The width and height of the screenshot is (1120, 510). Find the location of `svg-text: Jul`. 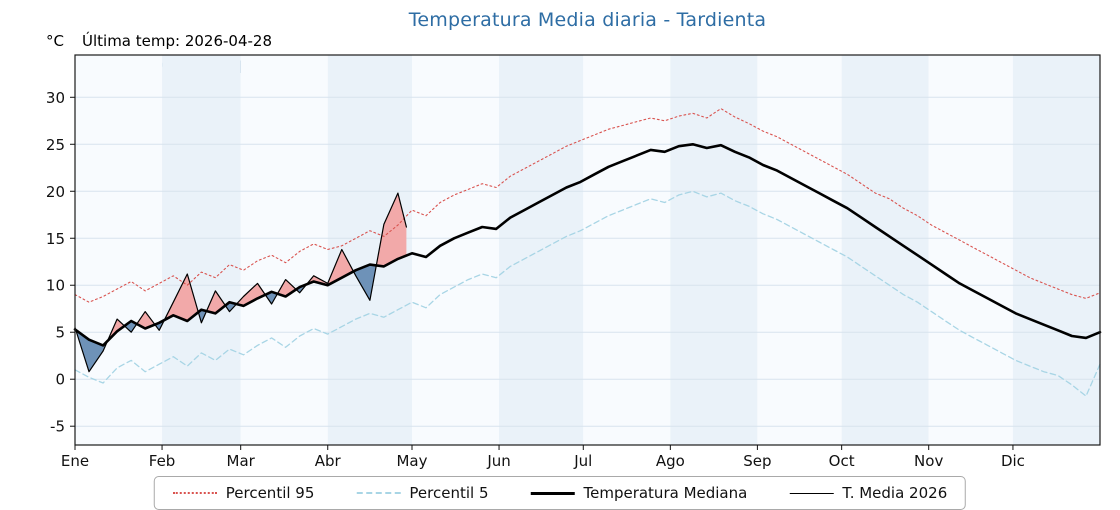

svg-text: Jul is located at coordinates (582, 461).